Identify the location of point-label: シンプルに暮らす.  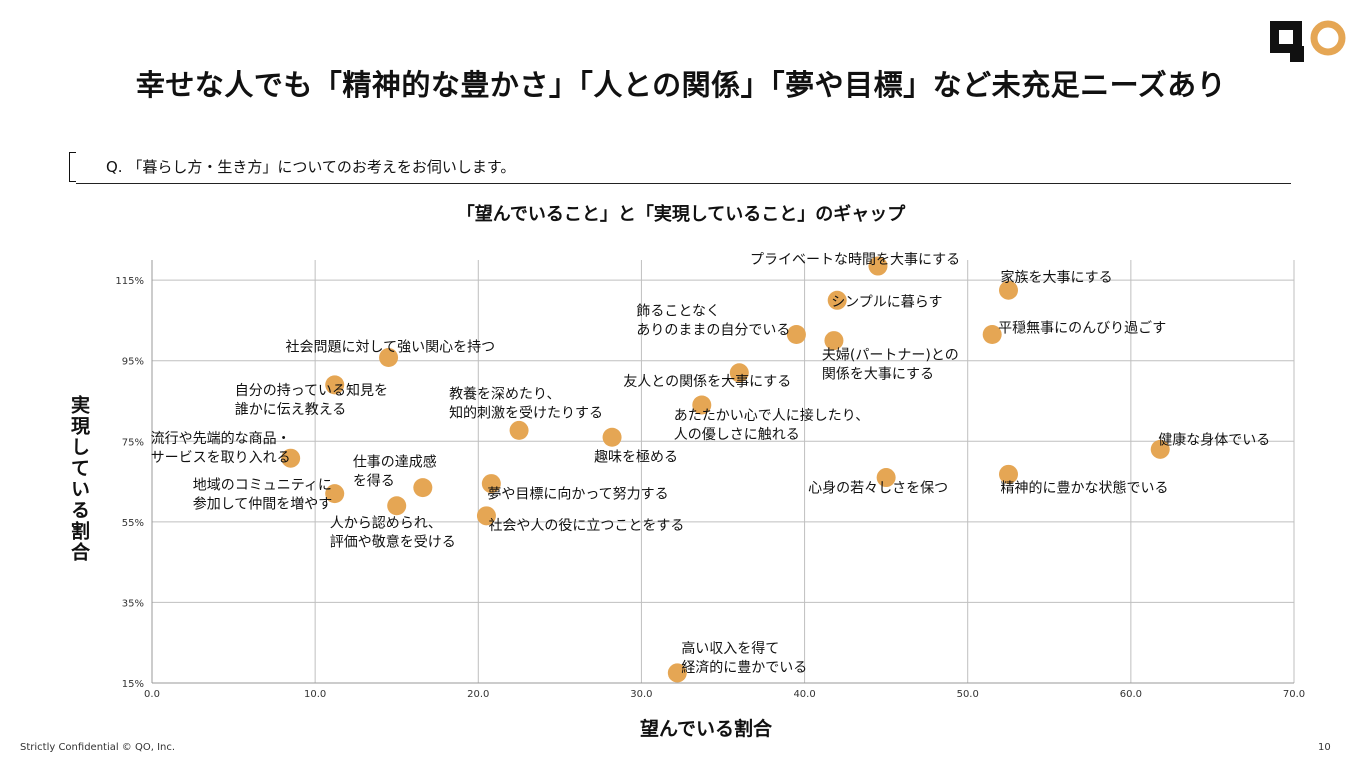
(886, 302).